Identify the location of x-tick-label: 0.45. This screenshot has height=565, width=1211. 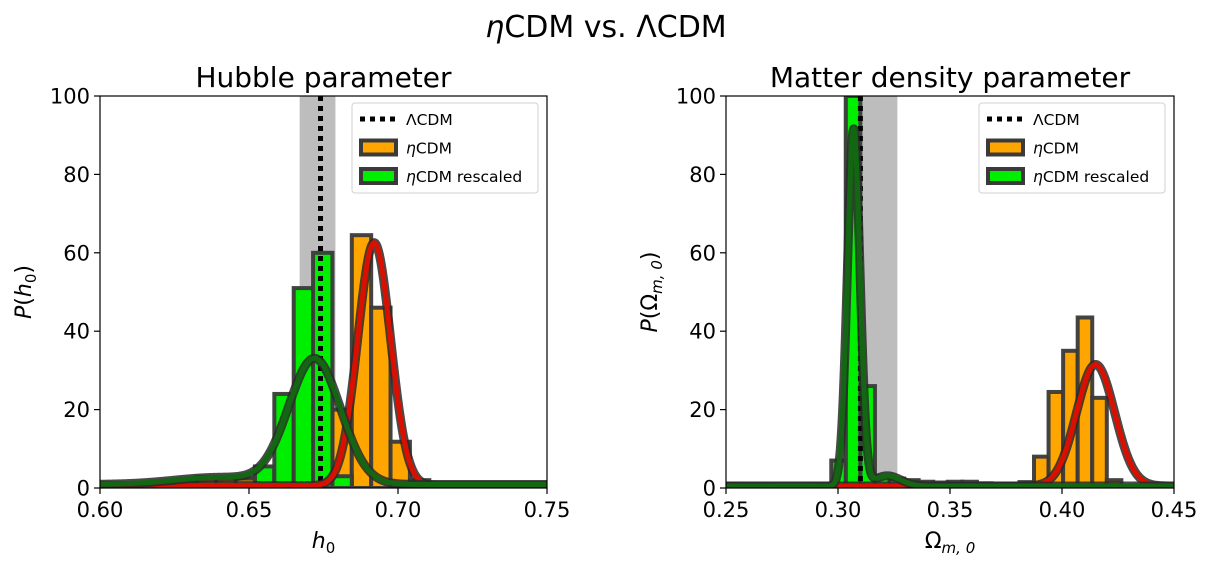
(1174, 510).